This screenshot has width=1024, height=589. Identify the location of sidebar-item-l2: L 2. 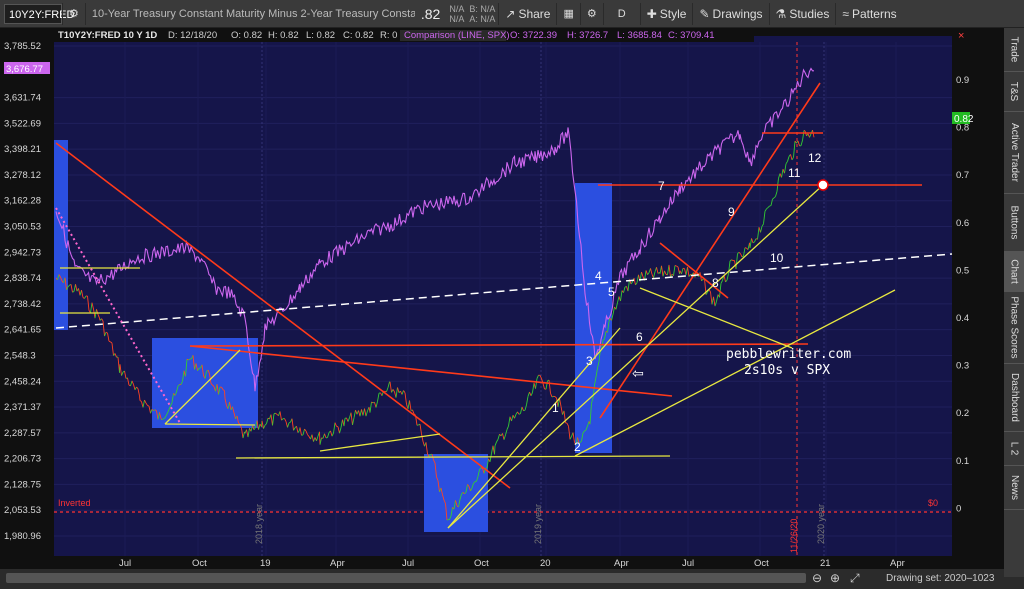
(1014, 449).